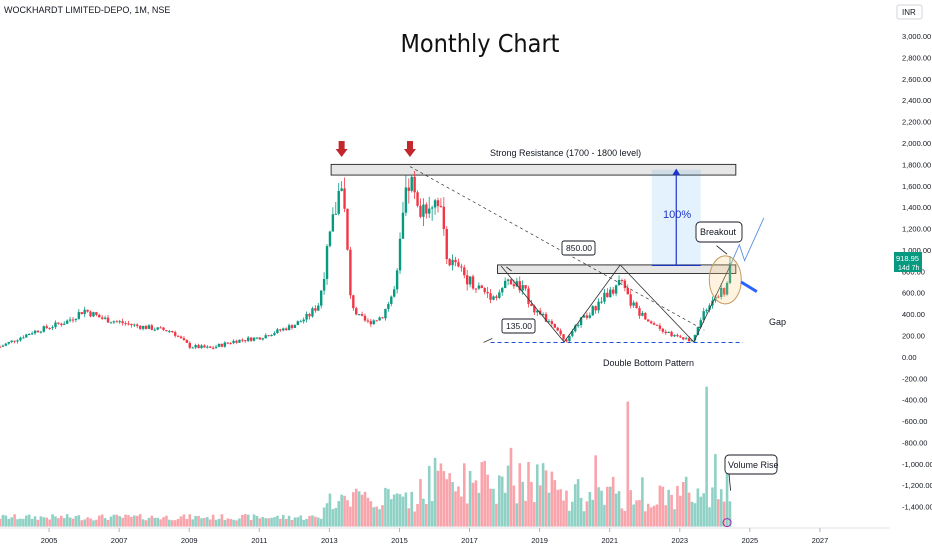 This screenshot has height=550, width=932. What do you see at coordinates (749, 540) in the screenshot?
I see `time-tick-label: 2025` at bounding box center [749, 540].